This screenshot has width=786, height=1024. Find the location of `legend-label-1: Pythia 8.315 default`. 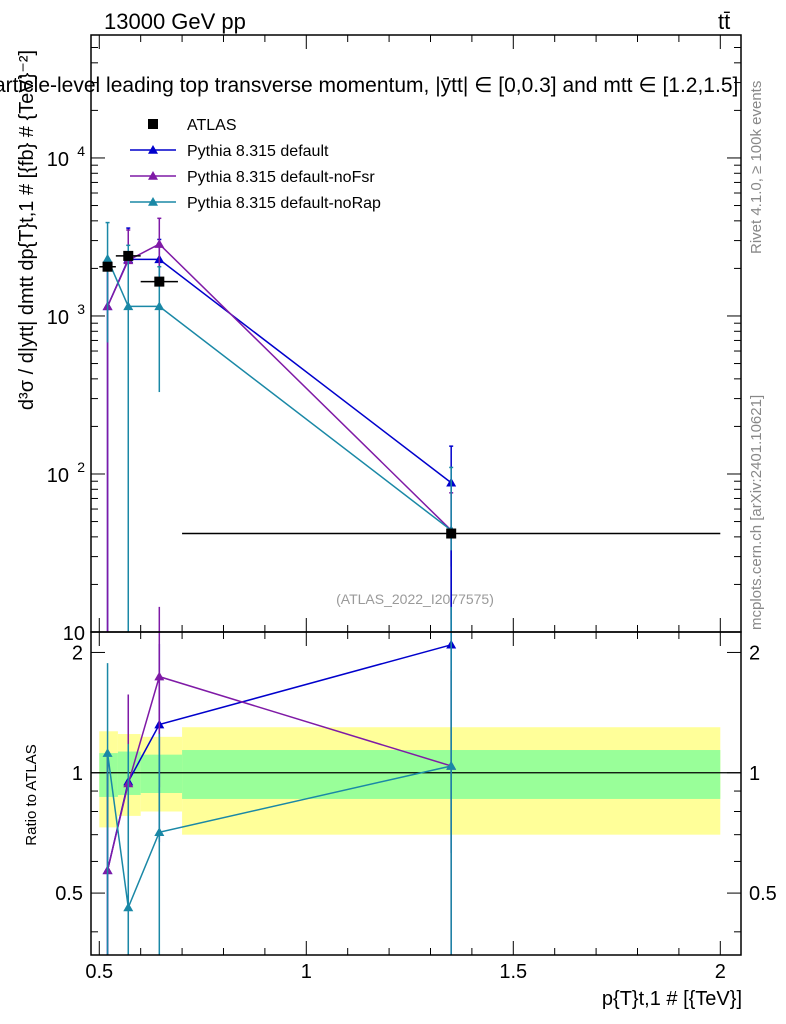

legend-label-1: Pythia 8.315 default is located at coordinates (258, 151).